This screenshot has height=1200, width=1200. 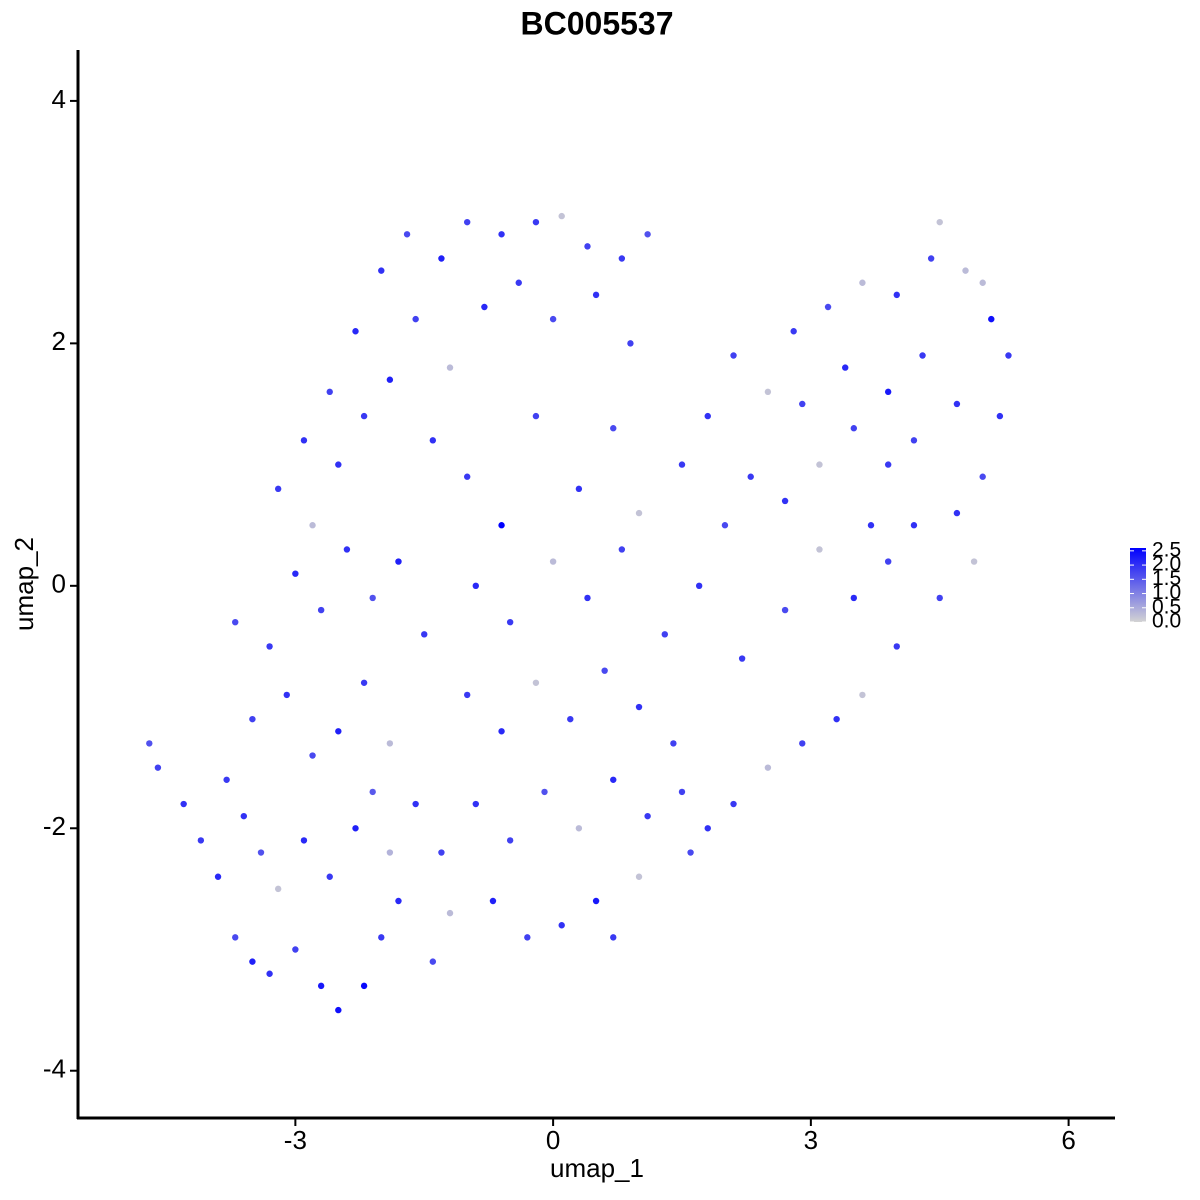 What do you see at coordinates (1166, 606) in the screenshot?
I see `colorbar-label: 0.5` at bounding box center [1166, 606].